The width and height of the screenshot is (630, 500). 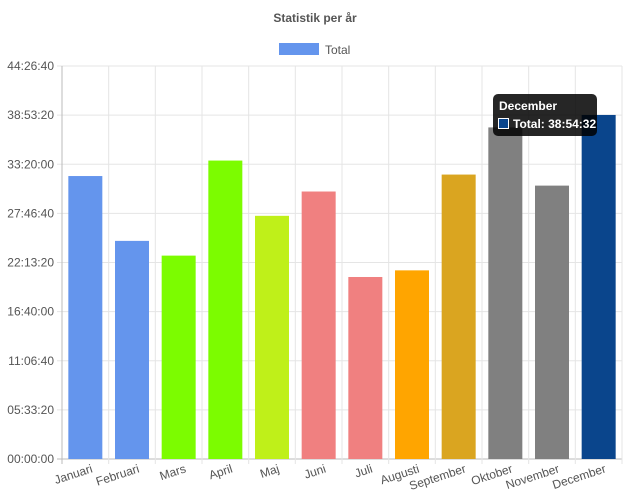 I want to click on legend-swatch, so click(x=299, y=49).